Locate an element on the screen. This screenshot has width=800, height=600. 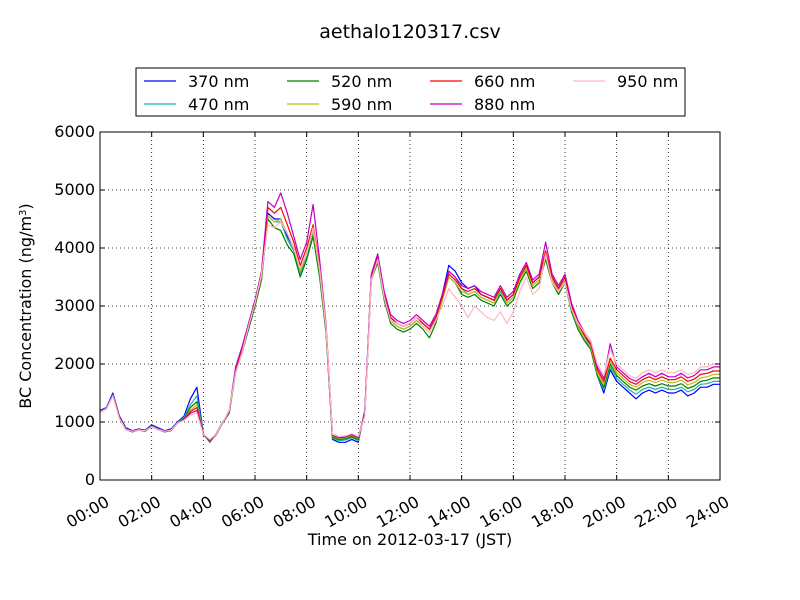
legend-frame is located at coordinates (410, 92).